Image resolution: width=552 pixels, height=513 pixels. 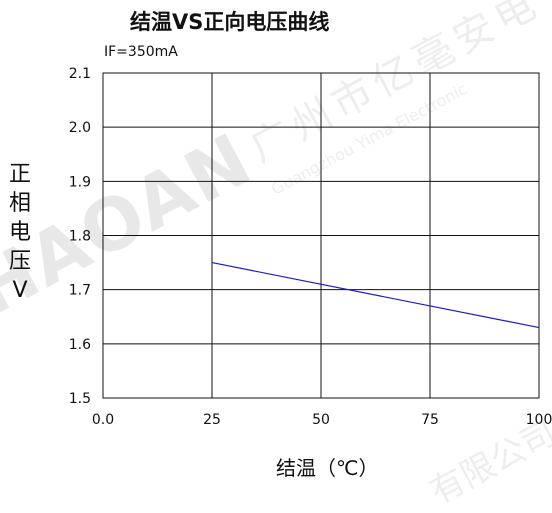 I want to click on series-layer, so click(x=375, y=295).